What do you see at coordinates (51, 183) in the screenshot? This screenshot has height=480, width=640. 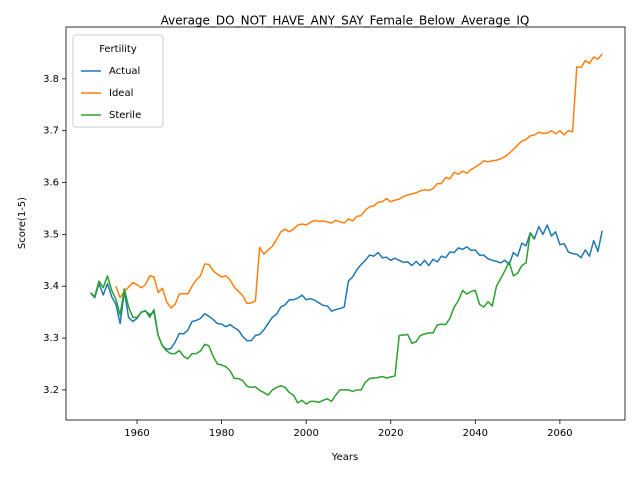 I see `y-tick-label: 3.6` at bounding box center [51, 183].